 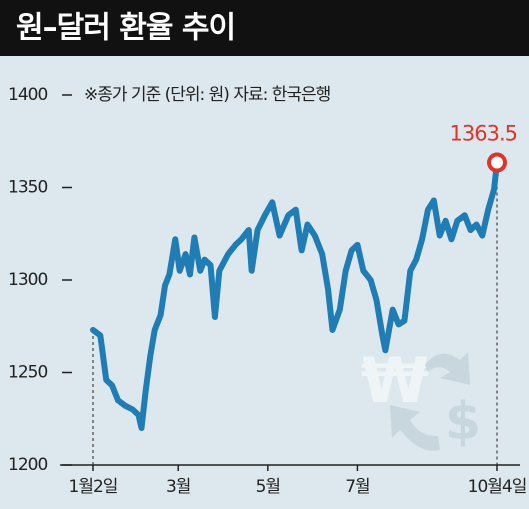 What do you see at coordinates (178, 487) in the screenshot?
I see `x-tick-label: 3월` at bounding box center [178, 487].